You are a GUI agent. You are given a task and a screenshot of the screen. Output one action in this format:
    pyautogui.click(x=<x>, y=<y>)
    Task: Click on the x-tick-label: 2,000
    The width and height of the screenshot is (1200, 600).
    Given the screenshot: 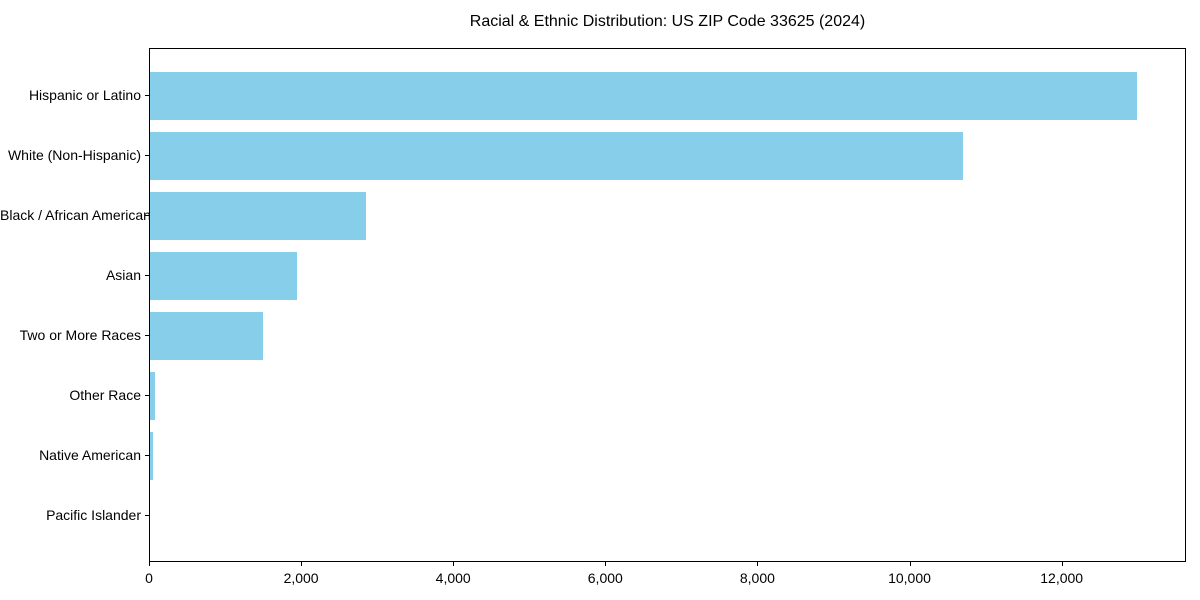 What is the action you would take?
    pyautogui.click(x=301, y=578)
    